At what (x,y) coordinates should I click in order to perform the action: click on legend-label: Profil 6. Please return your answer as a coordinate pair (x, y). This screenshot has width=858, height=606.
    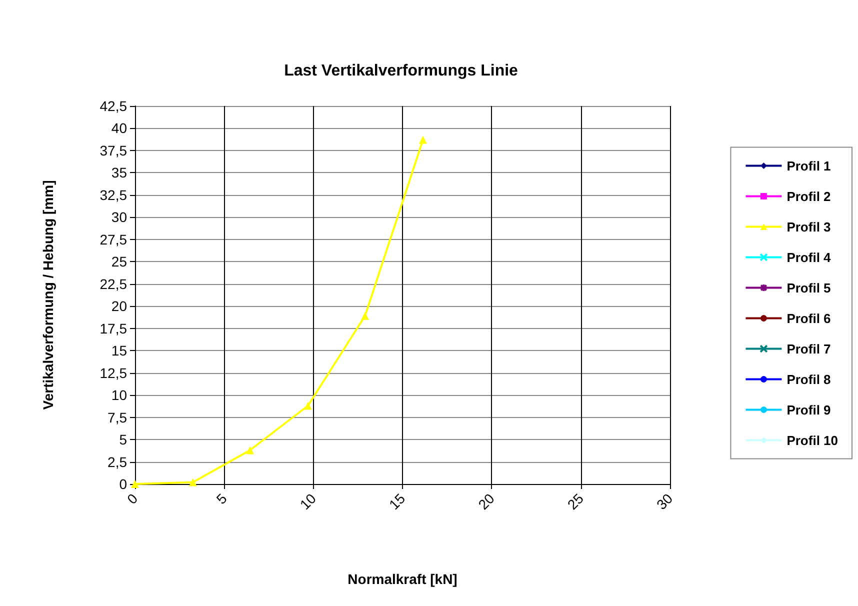
    Looking at the image, I should click on (808, 318).